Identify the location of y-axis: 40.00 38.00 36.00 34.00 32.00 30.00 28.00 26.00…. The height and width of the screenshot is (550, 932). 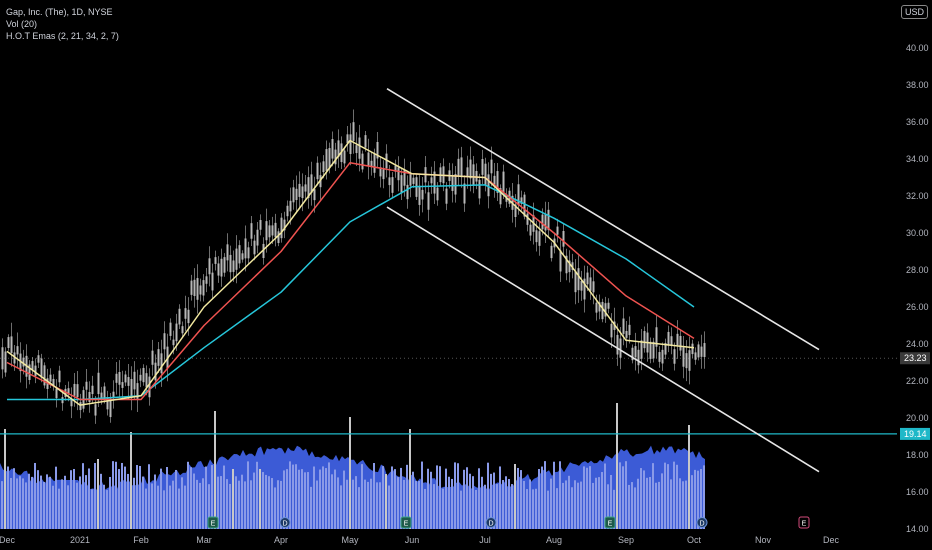
(917, 288).